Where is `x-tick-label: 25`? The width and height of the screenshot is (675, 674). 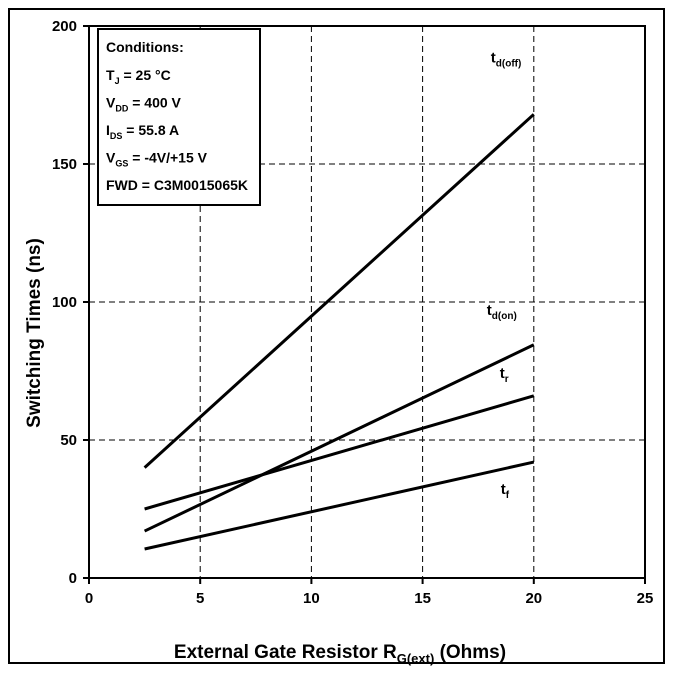
x-tick-label: 25 is located at coordinates (645, 598).